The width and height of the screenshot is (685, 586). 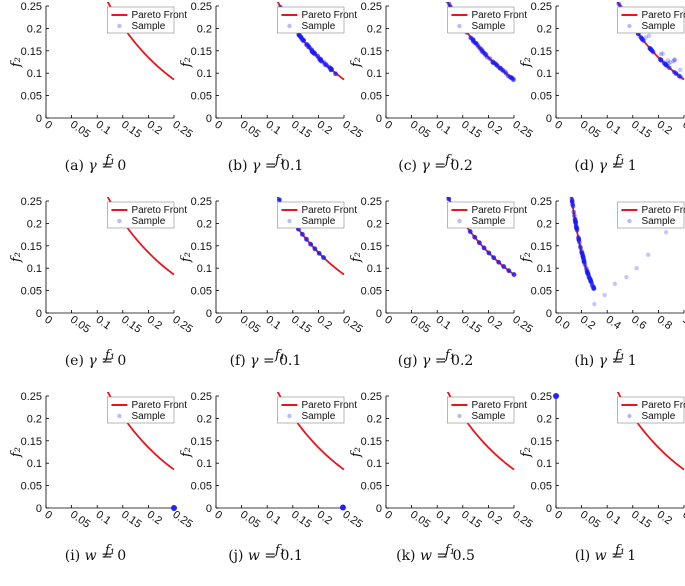 I want to click on panel-caption: (a) γ = 0, so click(x=95, y=166).